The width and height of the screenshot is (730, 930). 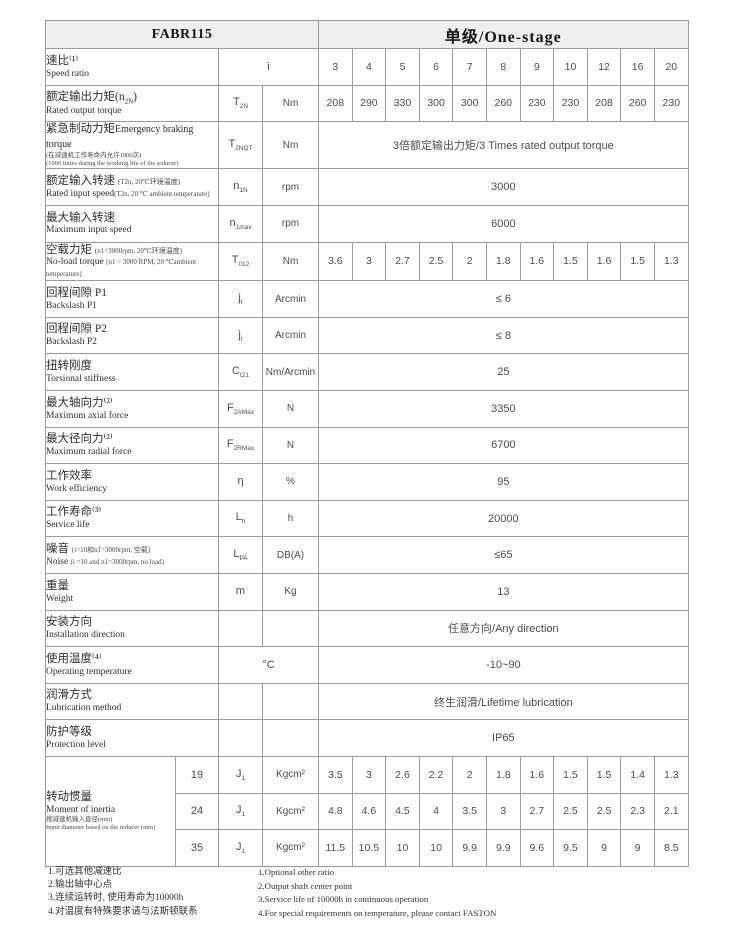 I want to click on label-cell: 最大输入转速 Maximum input speed, so click(x=132, y=223).